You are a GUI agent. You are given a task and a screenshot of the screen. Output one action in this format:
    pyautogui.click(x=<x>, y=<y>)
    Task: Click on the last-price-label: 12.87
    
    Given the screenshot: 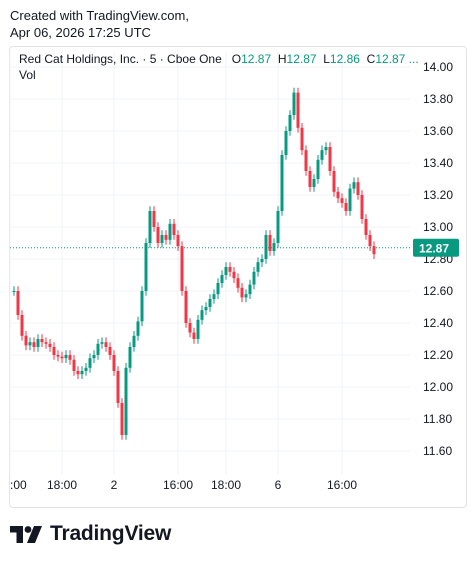 What is the action you would take?
    pyautogui.click(x=434, y=248)
    